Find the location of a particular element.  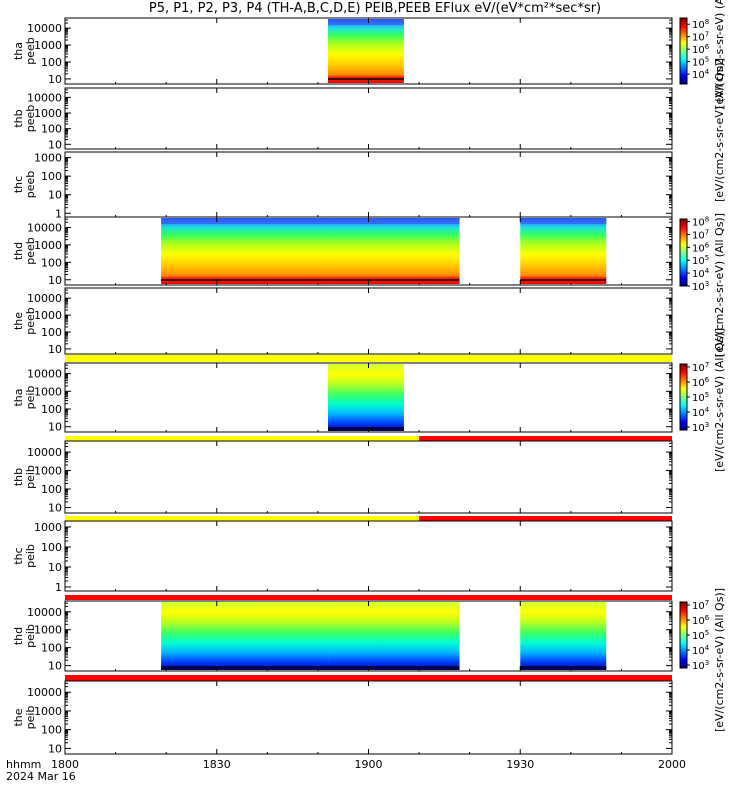

panel-label: the peib is located at coordinates (24, 718).